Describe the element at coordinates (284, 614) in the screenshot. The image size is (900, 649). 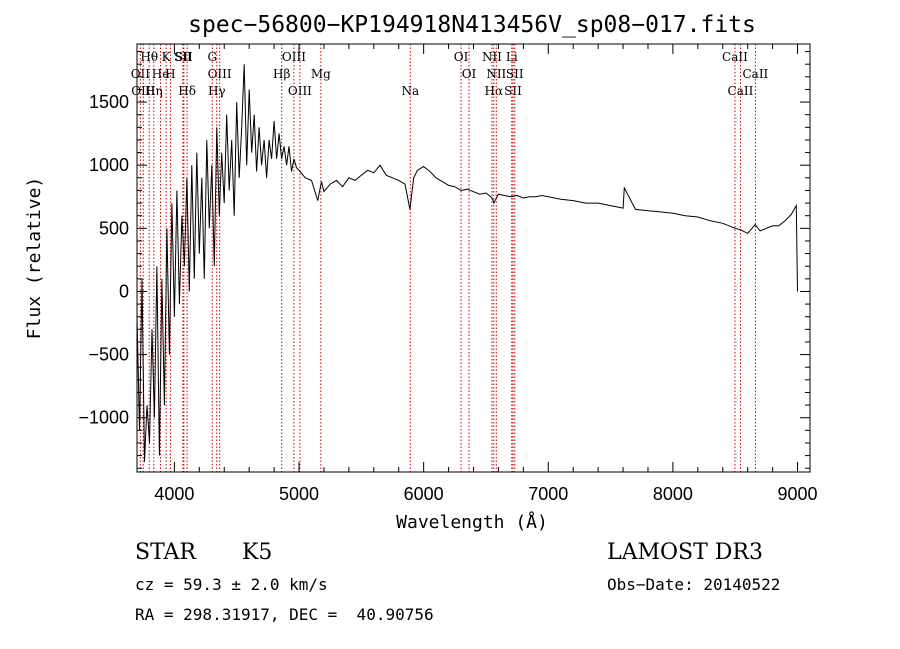
I see `coordinates: RA = 298.31917, DEC = 40.90756` at that location.